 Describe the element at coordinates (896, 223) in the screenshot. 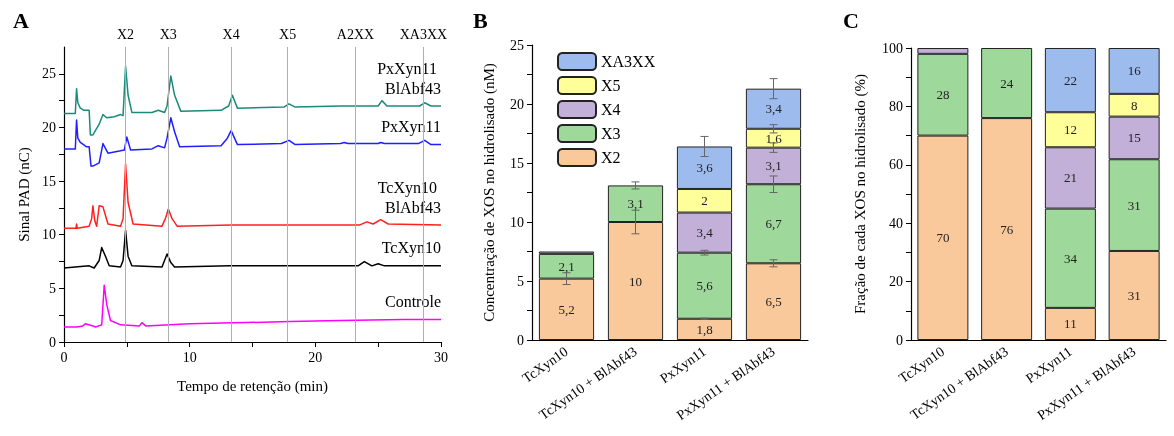

I see `y-tick-label: 40` at that location.